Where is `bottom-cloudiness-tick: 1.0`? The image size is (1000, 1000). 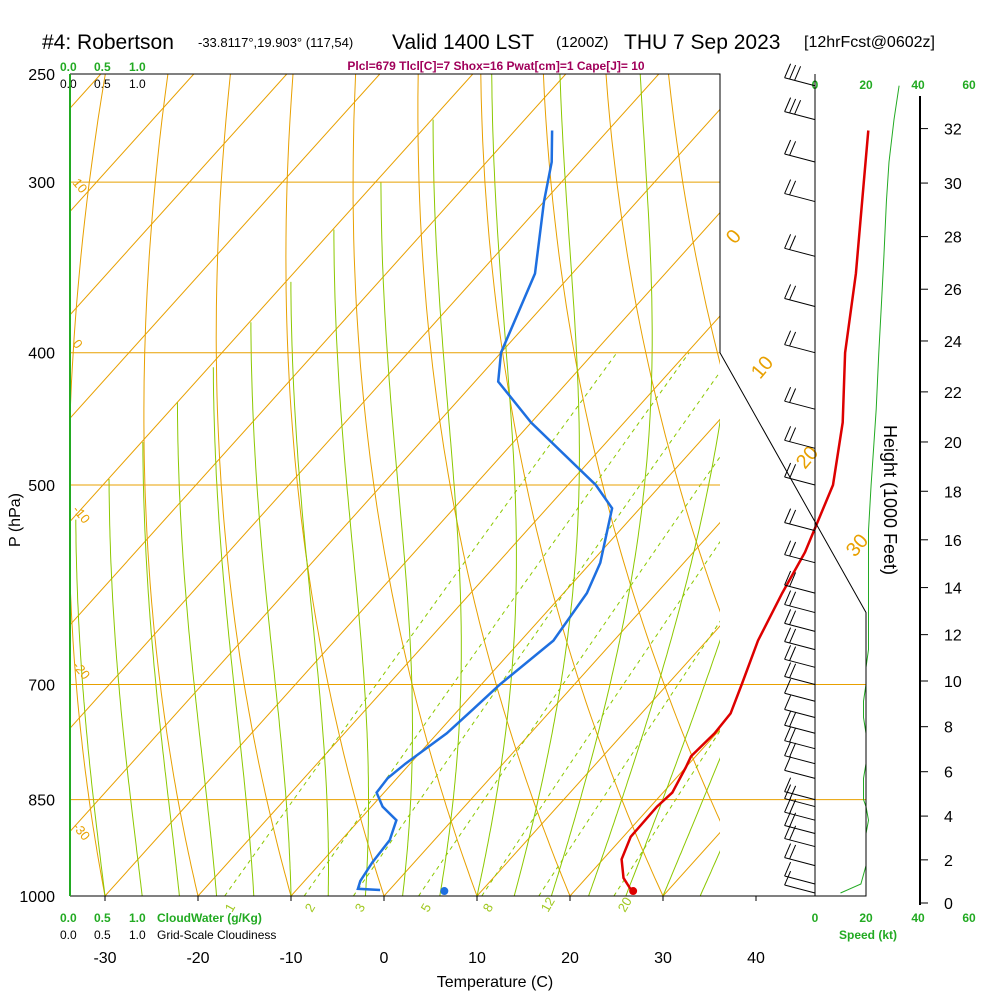 bottom-cloudiness-tick: 1.0 is located at coordinates (137, 935).